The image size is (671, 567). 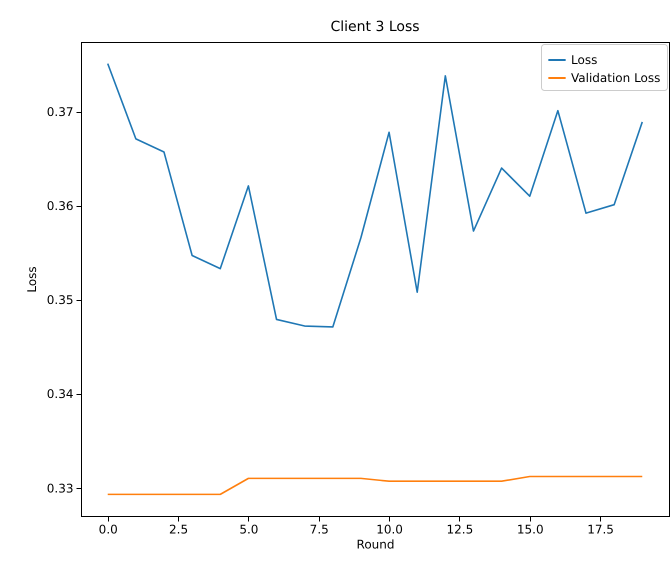 I want to click on x-axis-title: Round, so click(x=375, y=545).